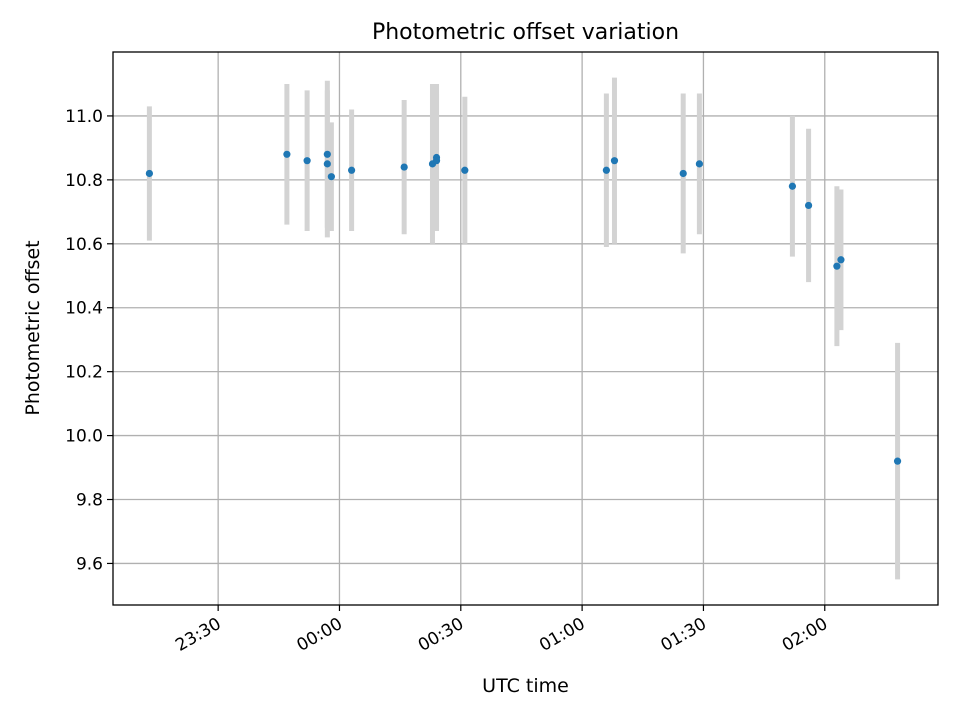 The image size is (960, 720). What do you see at coordinates (84, 181) in the screenshot?
I see `y-tick-label: 10.8` at bounding box center [84, 181].